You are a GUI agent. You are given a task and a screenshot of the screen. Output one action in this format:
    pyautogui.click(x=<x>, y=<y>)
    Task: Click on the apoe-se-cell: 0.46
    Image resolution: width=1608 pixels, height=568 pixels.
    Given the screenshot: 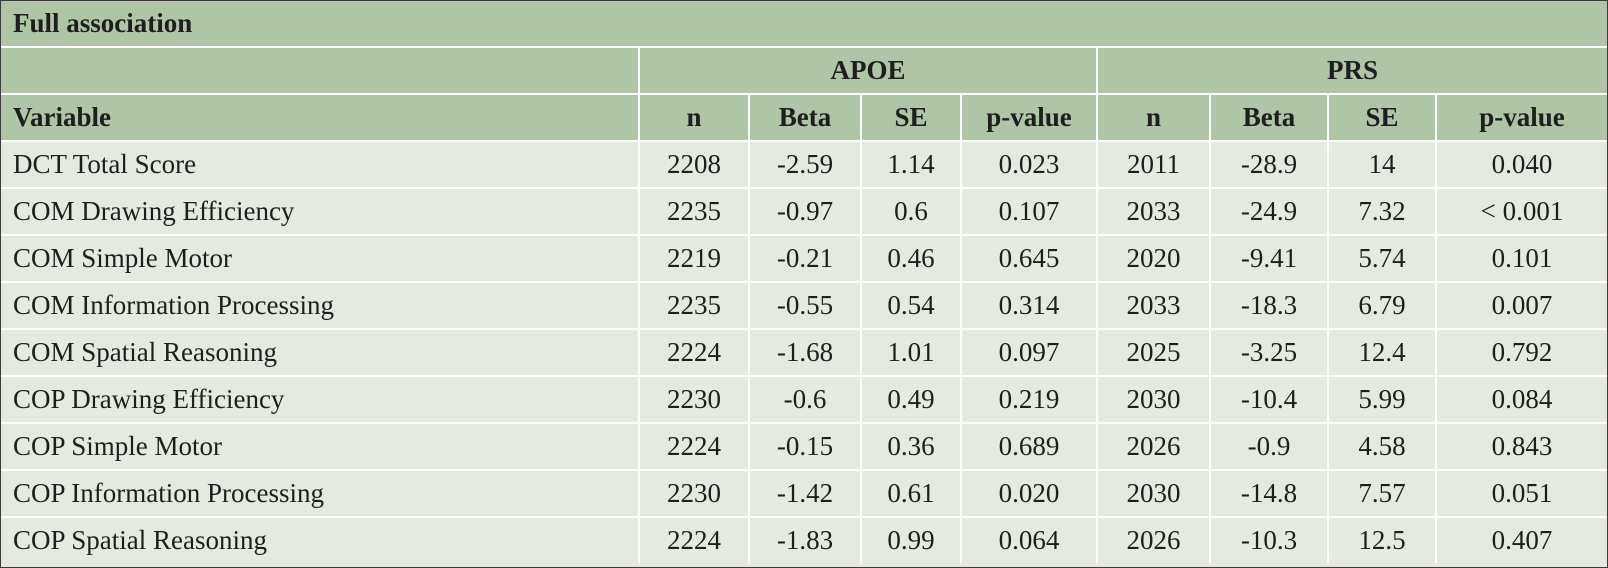 What is the action you would take?
    pyautogui.click(x=911, y=258)
    